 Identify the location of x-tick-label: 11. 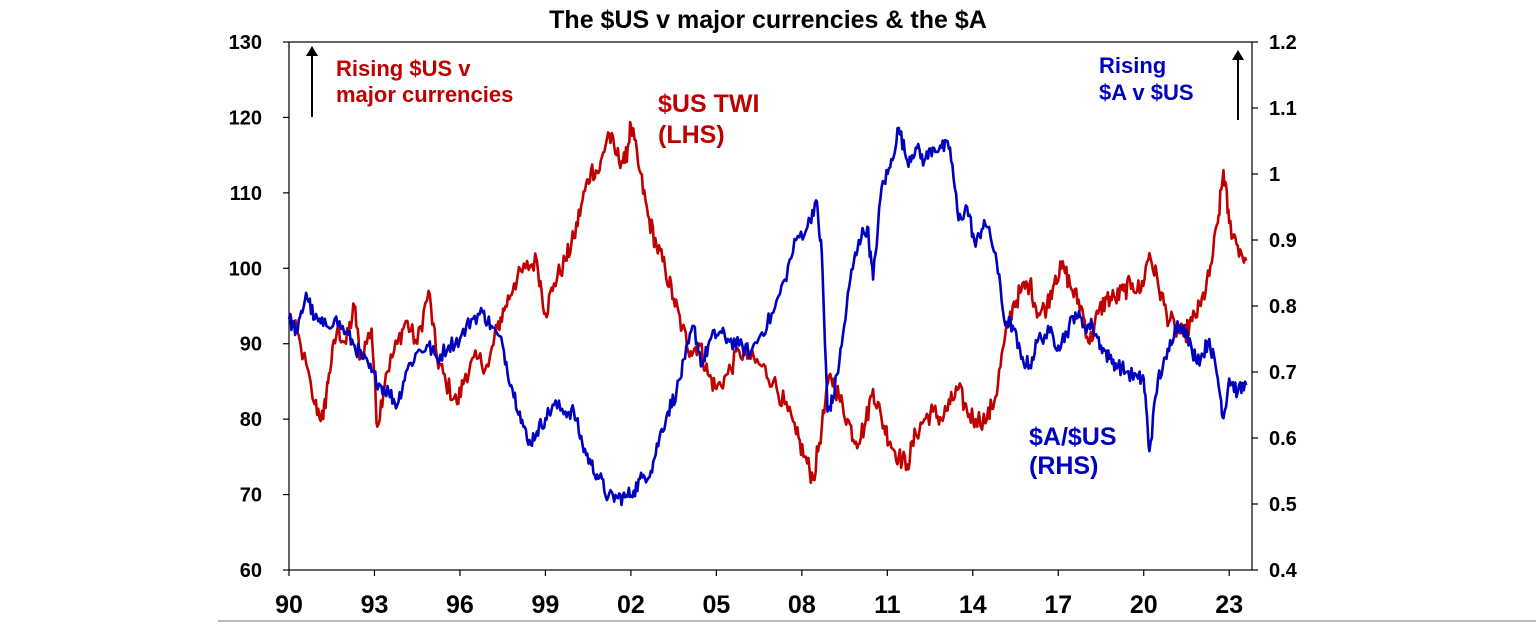
(887, 605).